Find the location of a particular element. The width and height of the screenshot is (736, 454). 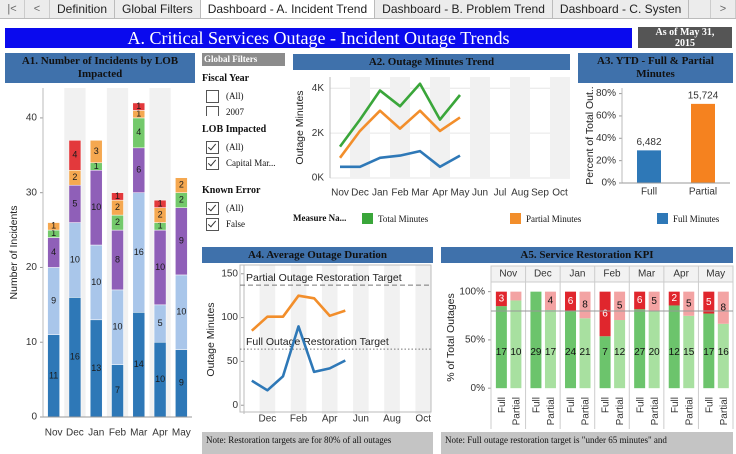

x-tick-label: Nov is located at coordinates (340, 193).